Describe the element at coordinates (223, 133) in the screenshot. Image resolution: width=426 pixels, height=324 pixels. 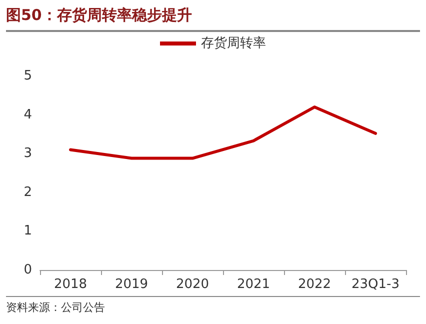
I see `line-series` at that location.